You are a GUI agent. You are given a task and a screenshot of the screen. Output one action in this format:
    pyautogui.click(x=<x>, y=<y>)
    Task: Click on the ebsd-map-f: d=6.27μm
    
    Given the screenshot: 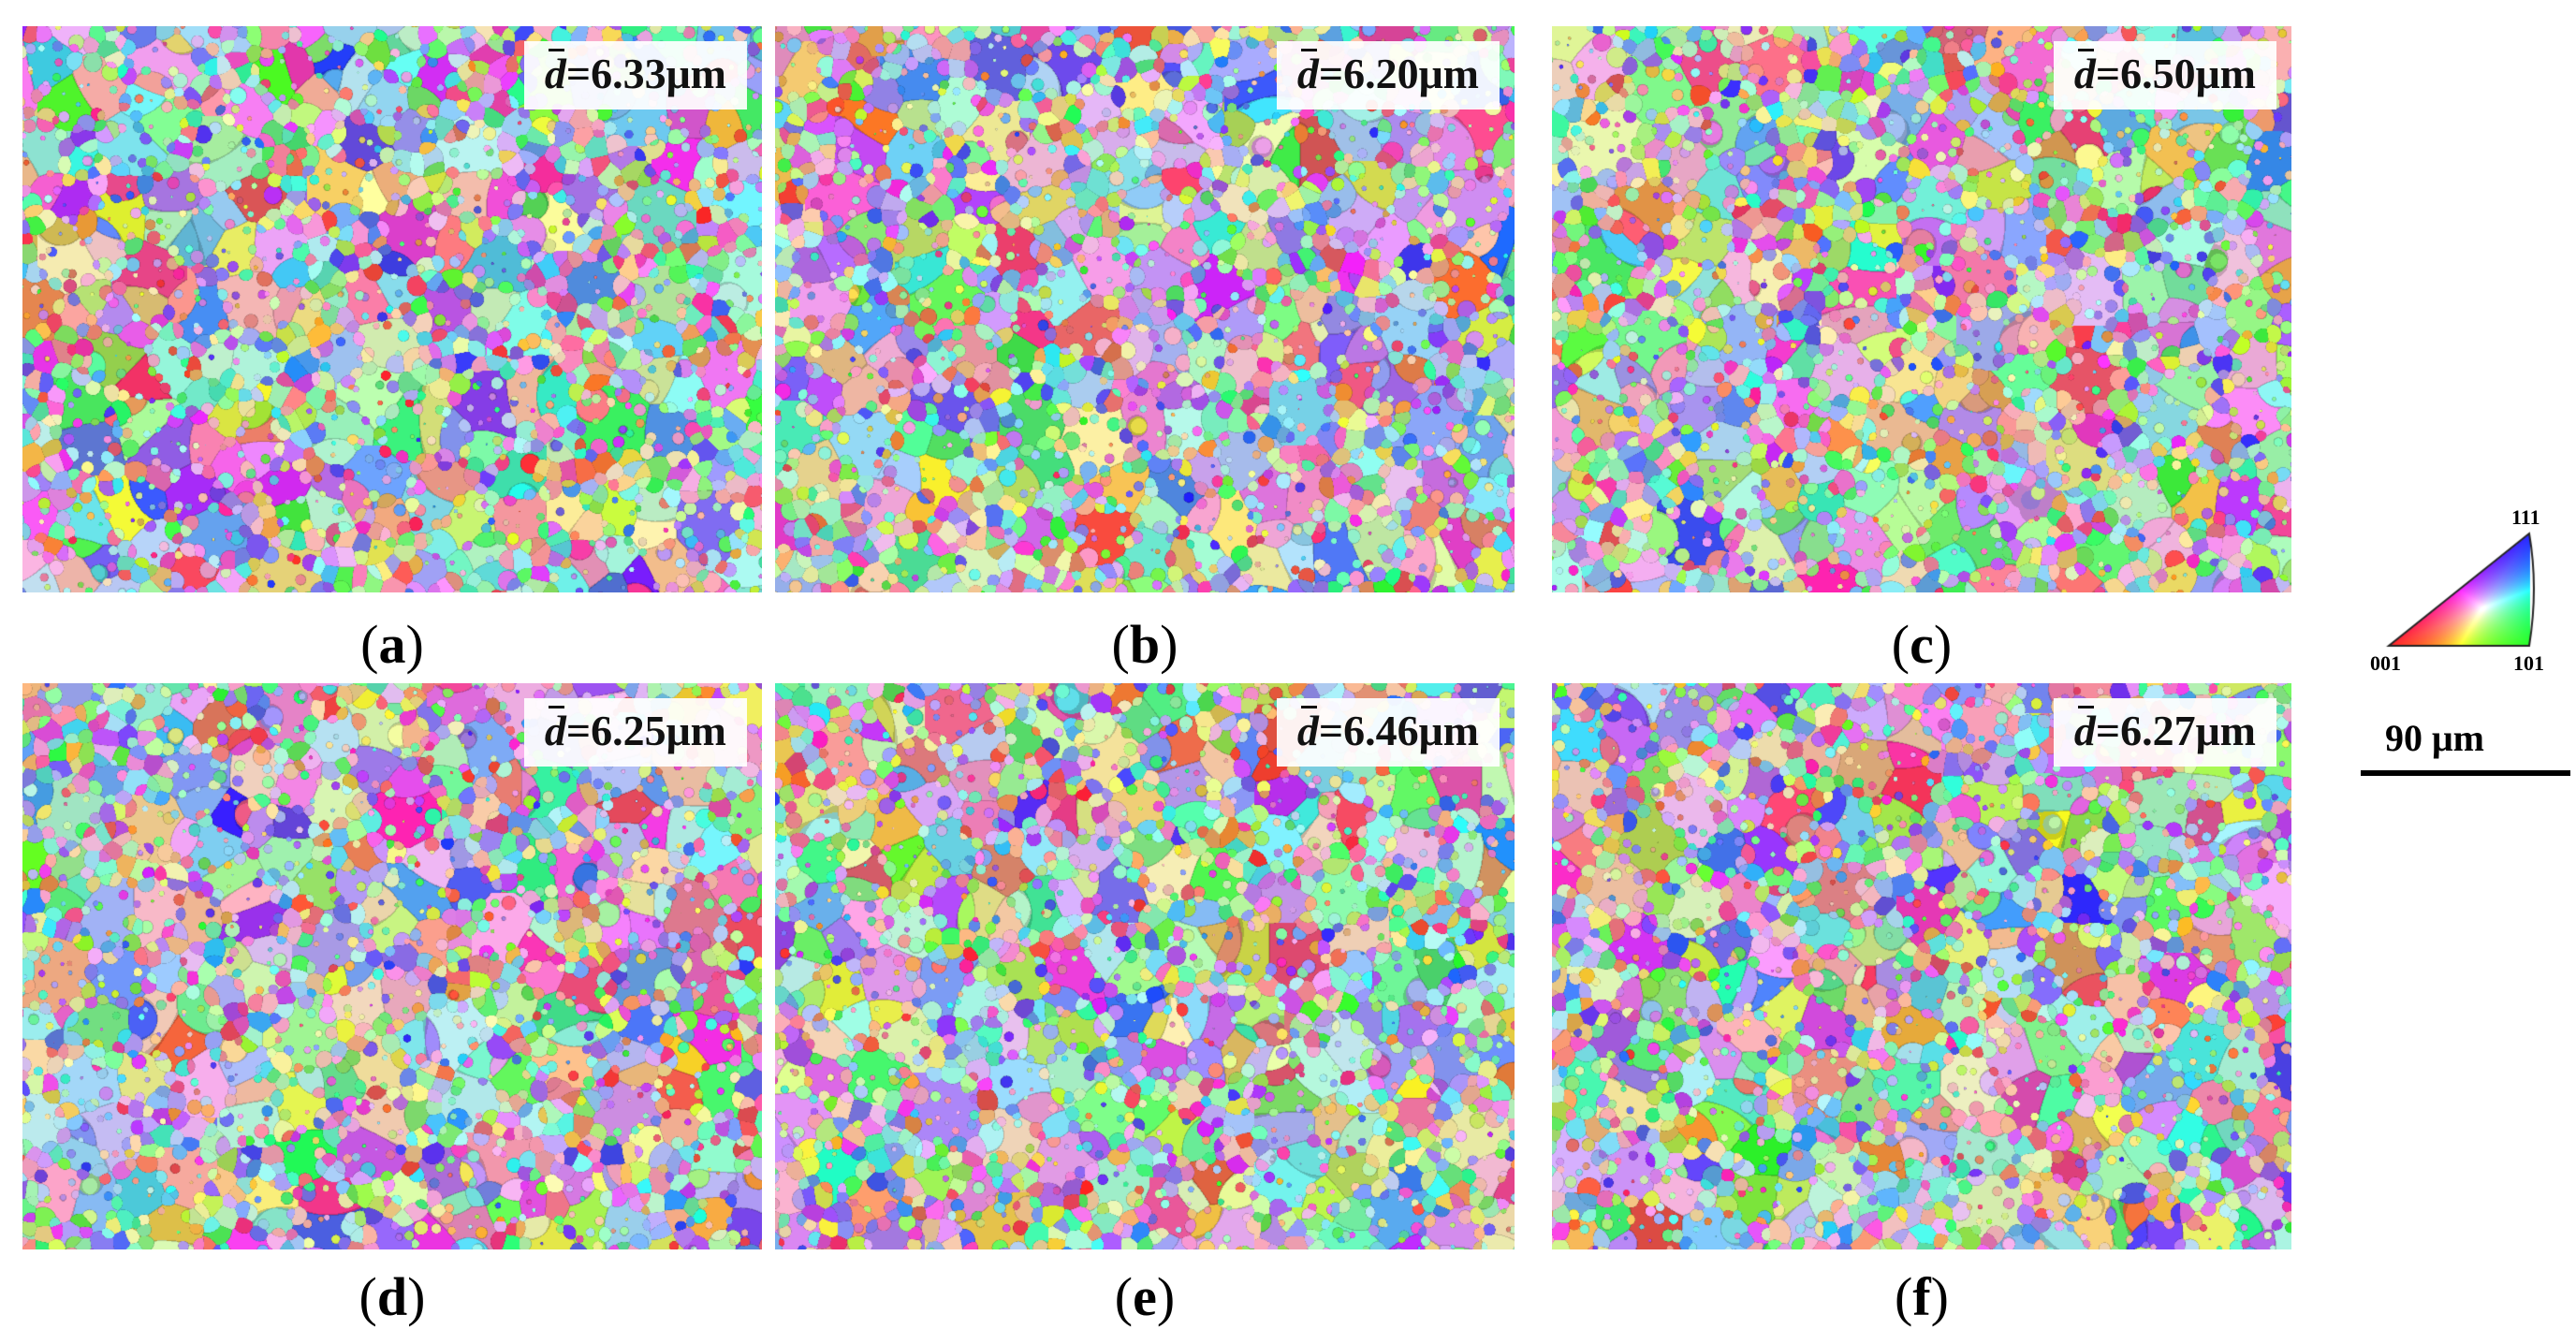 What is the action you would take?
    pyautogui.click(x=1921, y=966)
    